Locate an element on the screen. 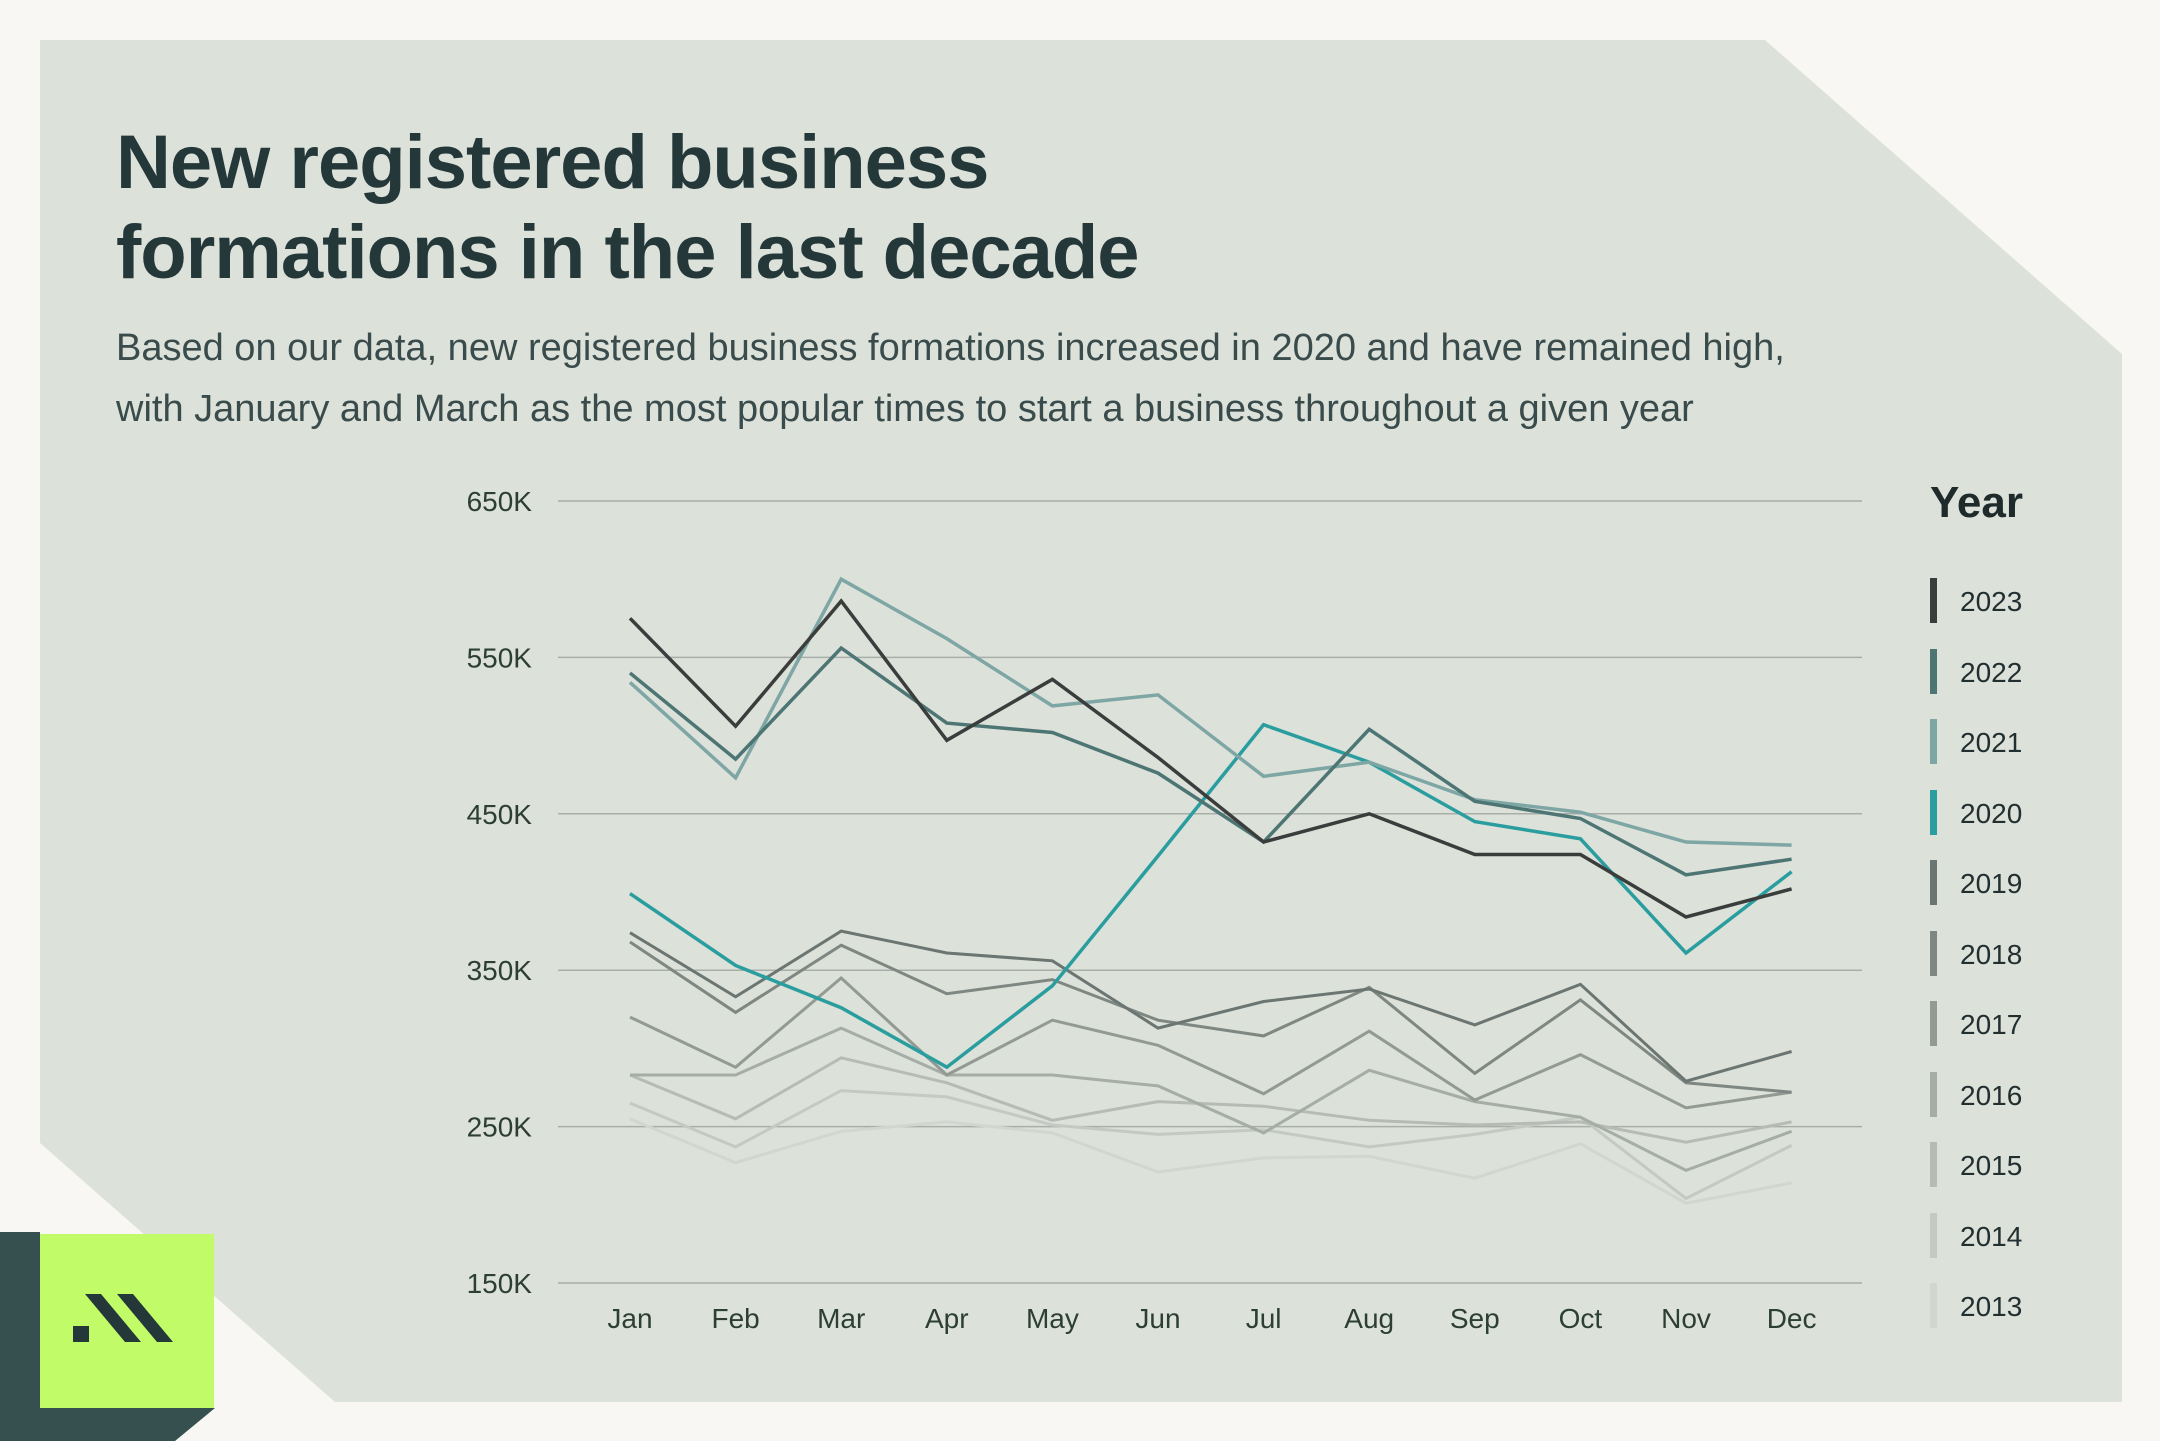  series-line-2020 is located at coordinates (1211, 896).